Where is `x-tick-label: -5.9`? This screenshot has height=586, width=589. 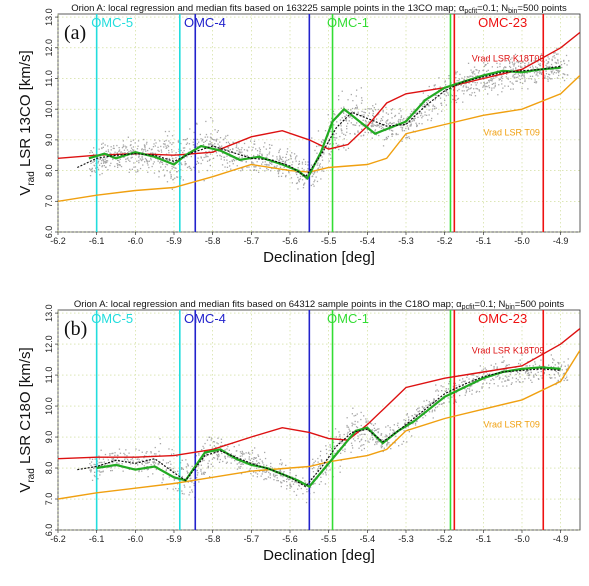 x-tick-label: -5.9 is located at coordinates (174, 241).